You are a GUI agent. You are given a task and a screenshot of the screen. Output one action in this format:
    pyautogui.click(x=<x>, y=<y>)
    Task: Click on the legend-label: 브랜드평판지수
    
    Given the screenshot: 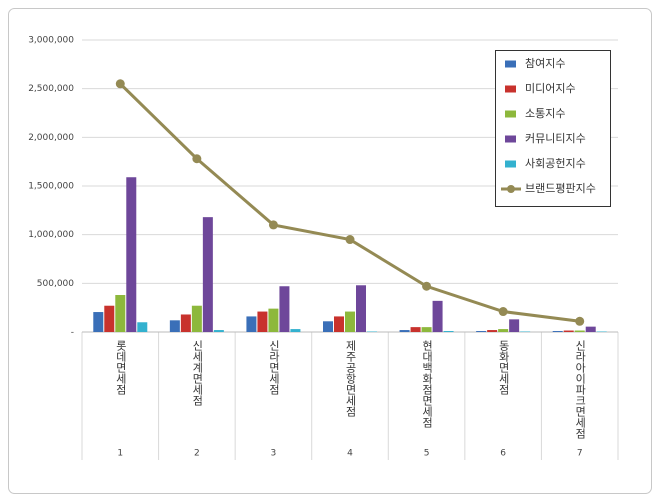 What is the action you would take?
    pyautogui.click(x=560, y=188)
    